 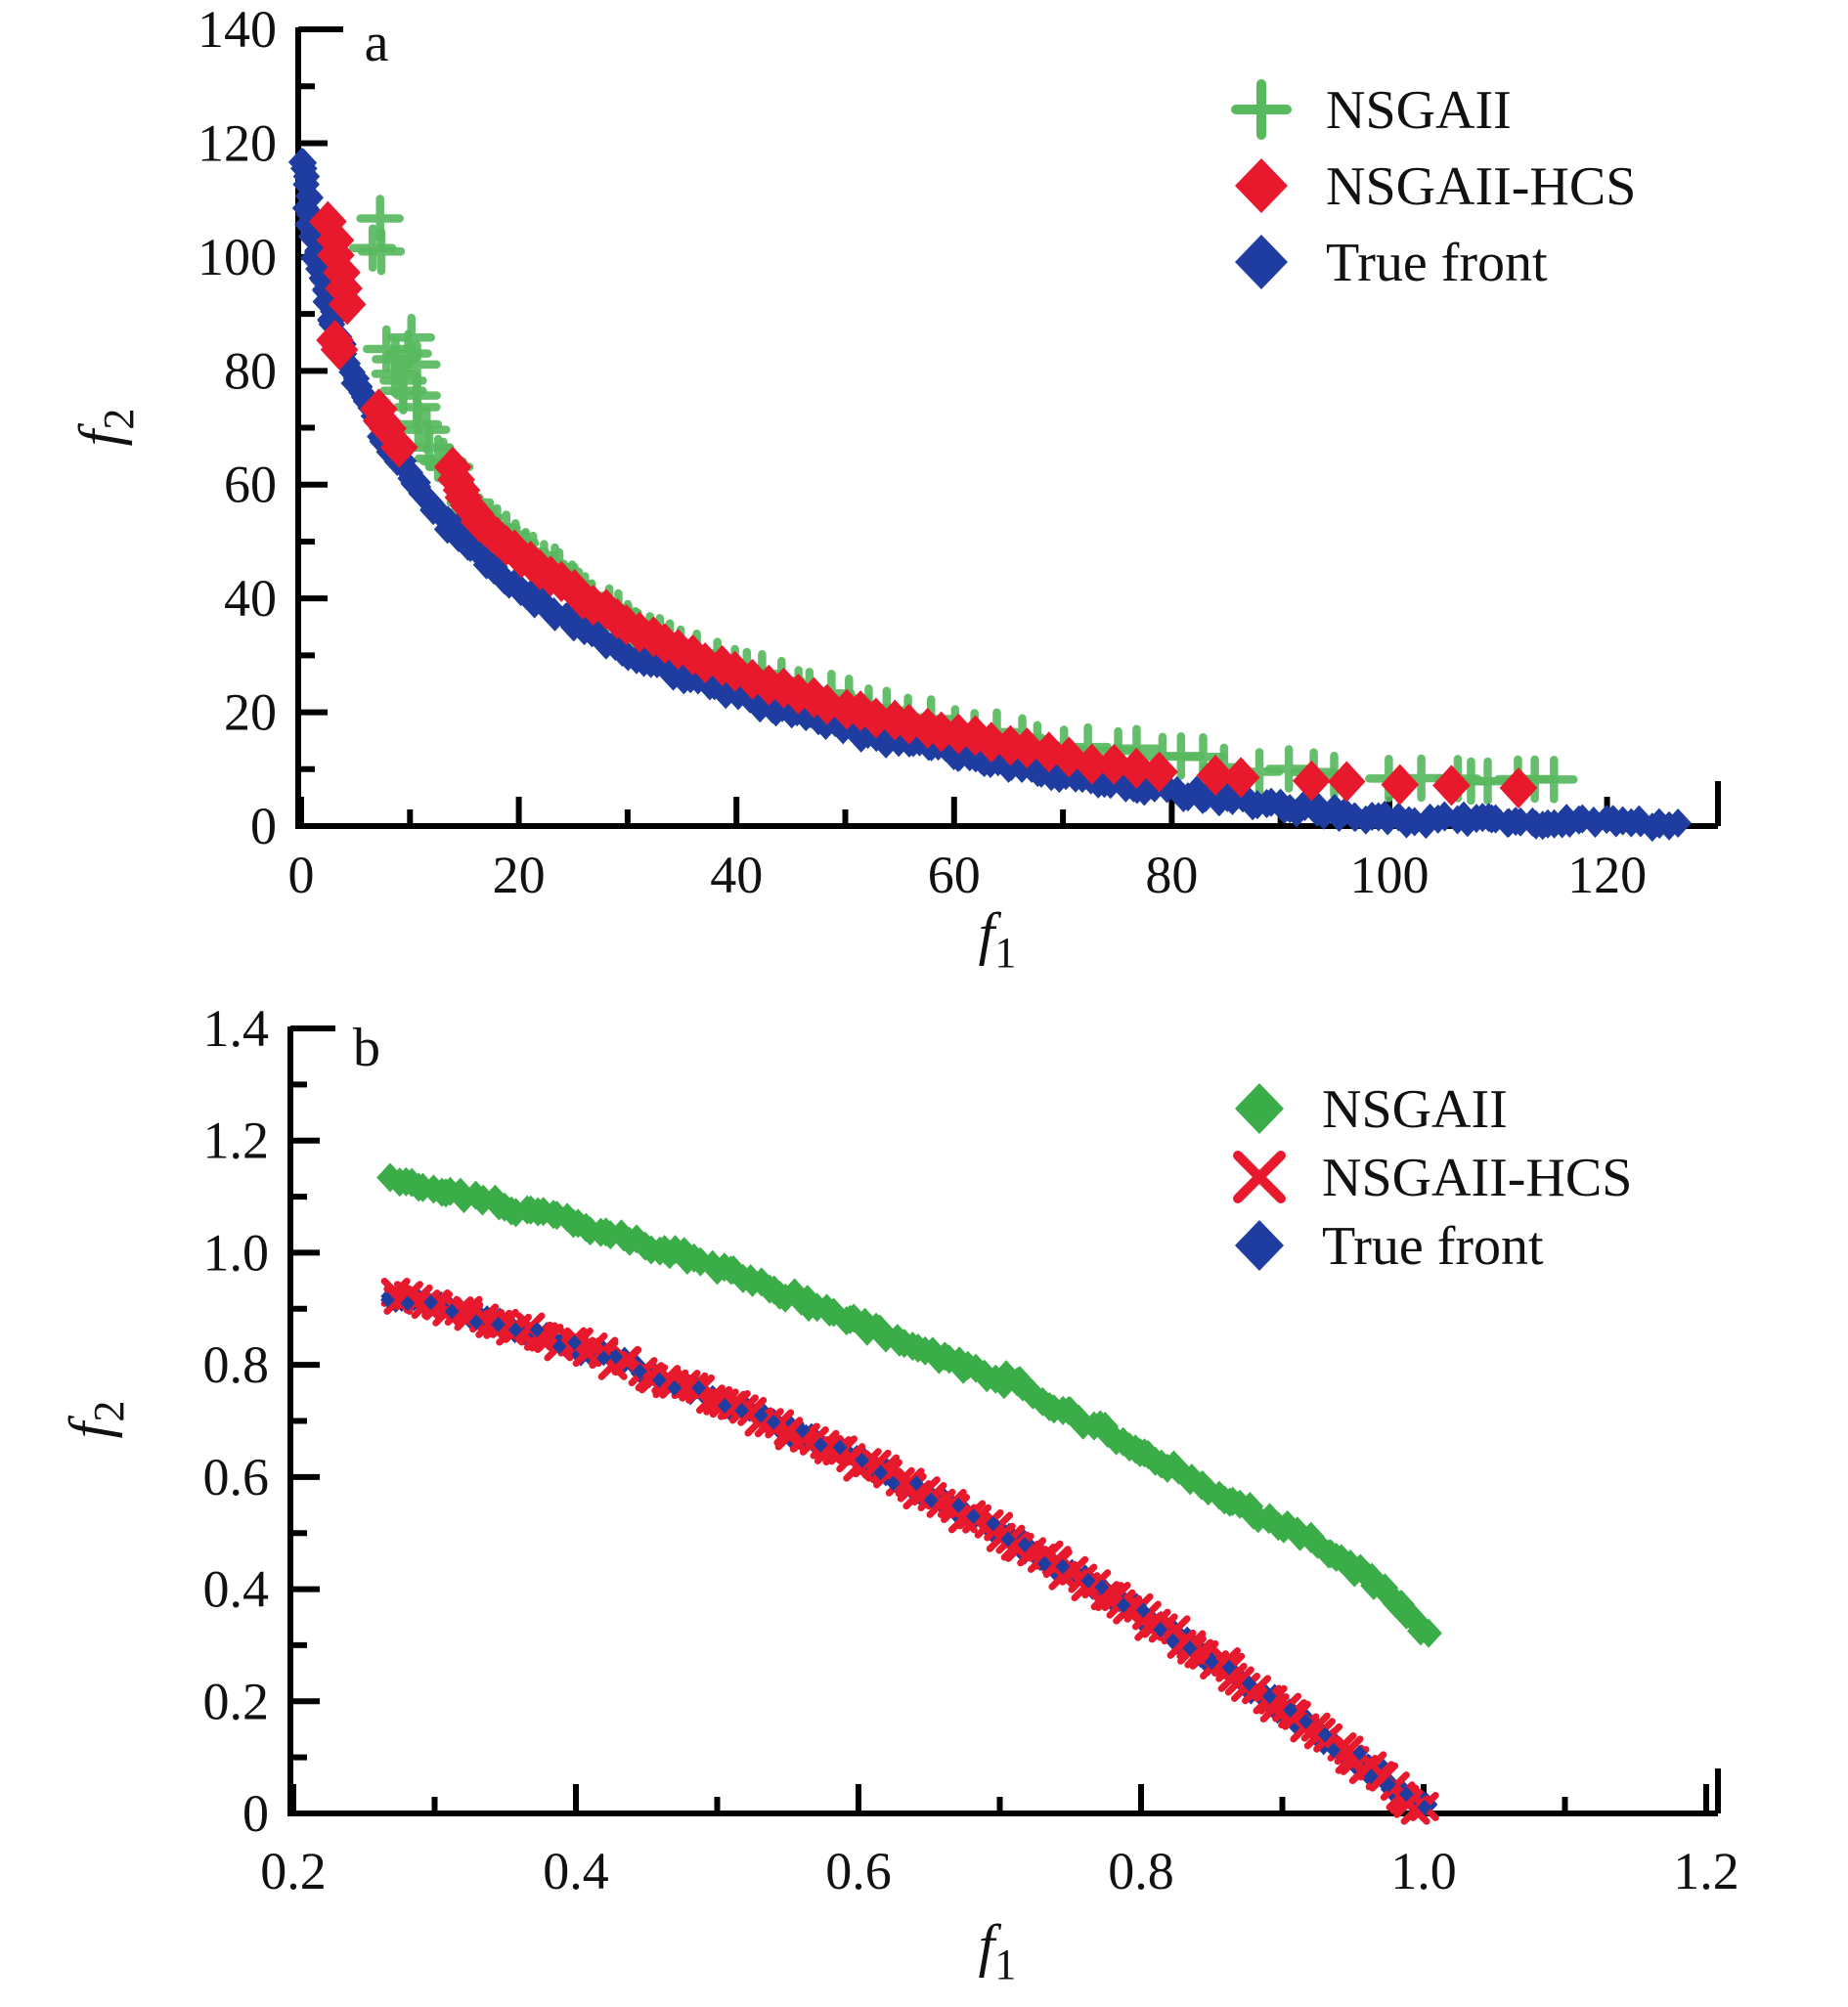 What do you see at coordinates (236, 1141) in the screenshot?
I see `y-tick-label: 1.2` at bounding box center [236, 1141].